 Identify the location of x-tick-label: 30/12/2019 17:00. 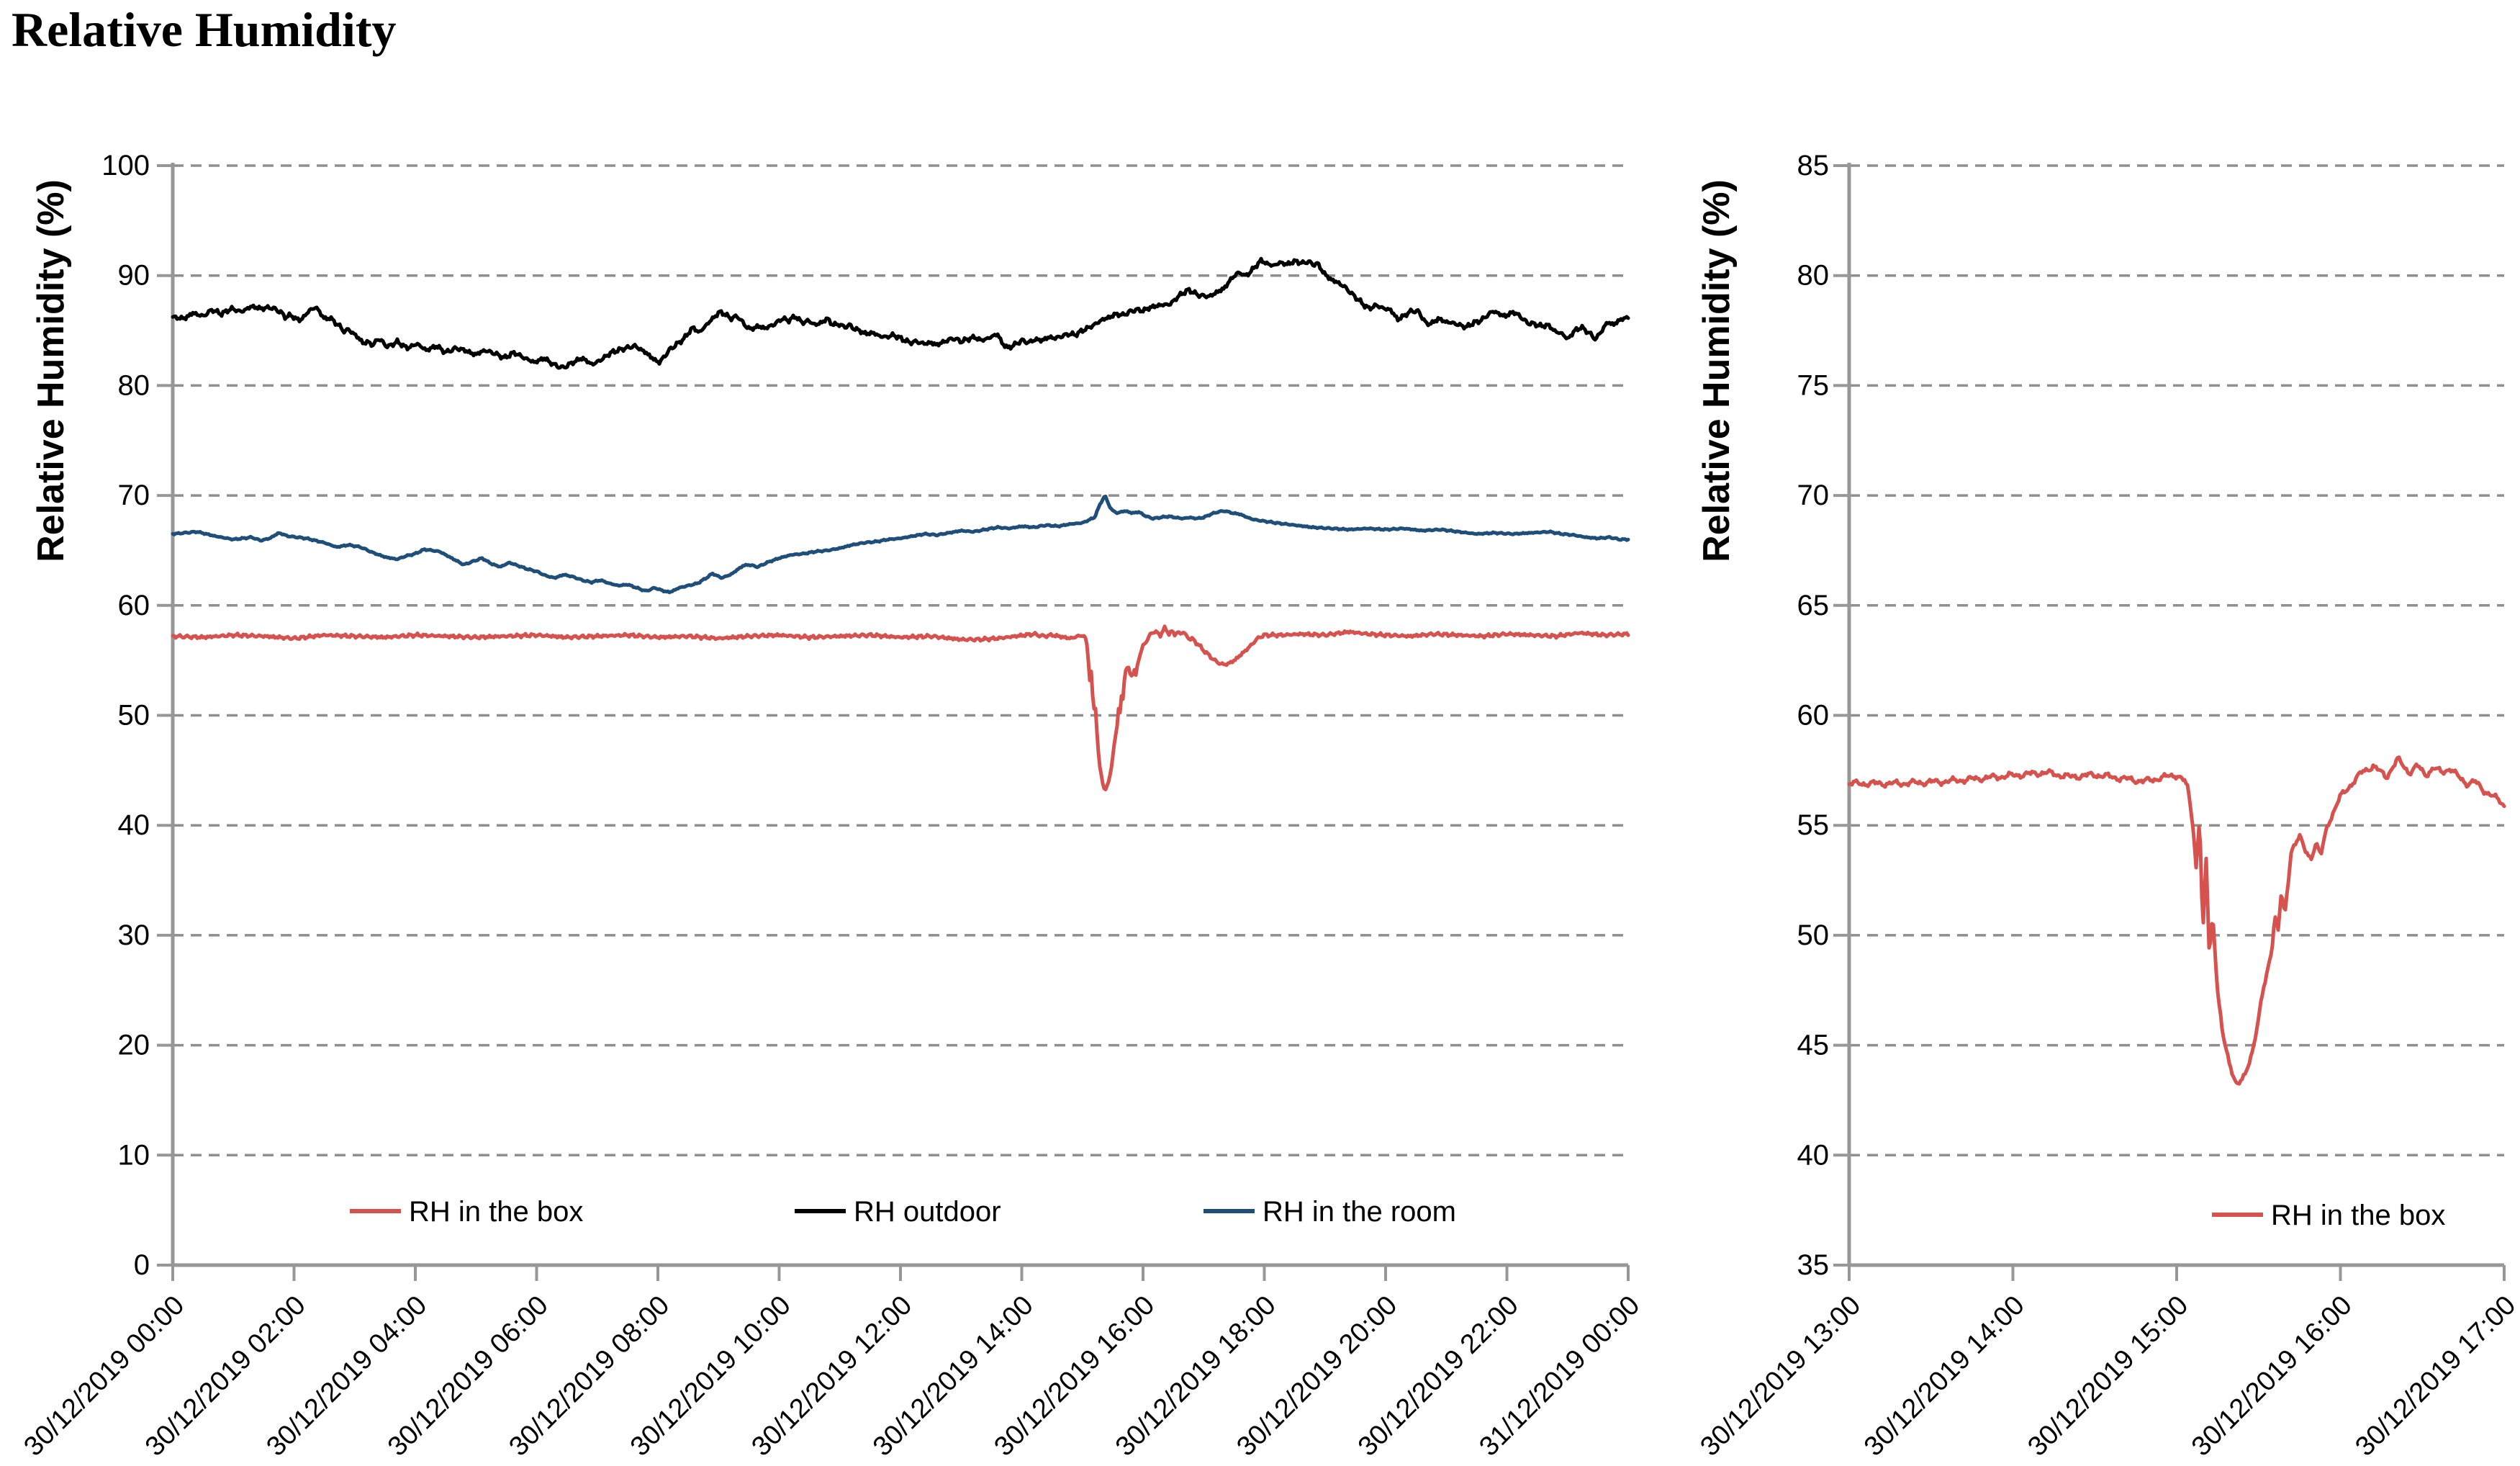
(2434, 1376).